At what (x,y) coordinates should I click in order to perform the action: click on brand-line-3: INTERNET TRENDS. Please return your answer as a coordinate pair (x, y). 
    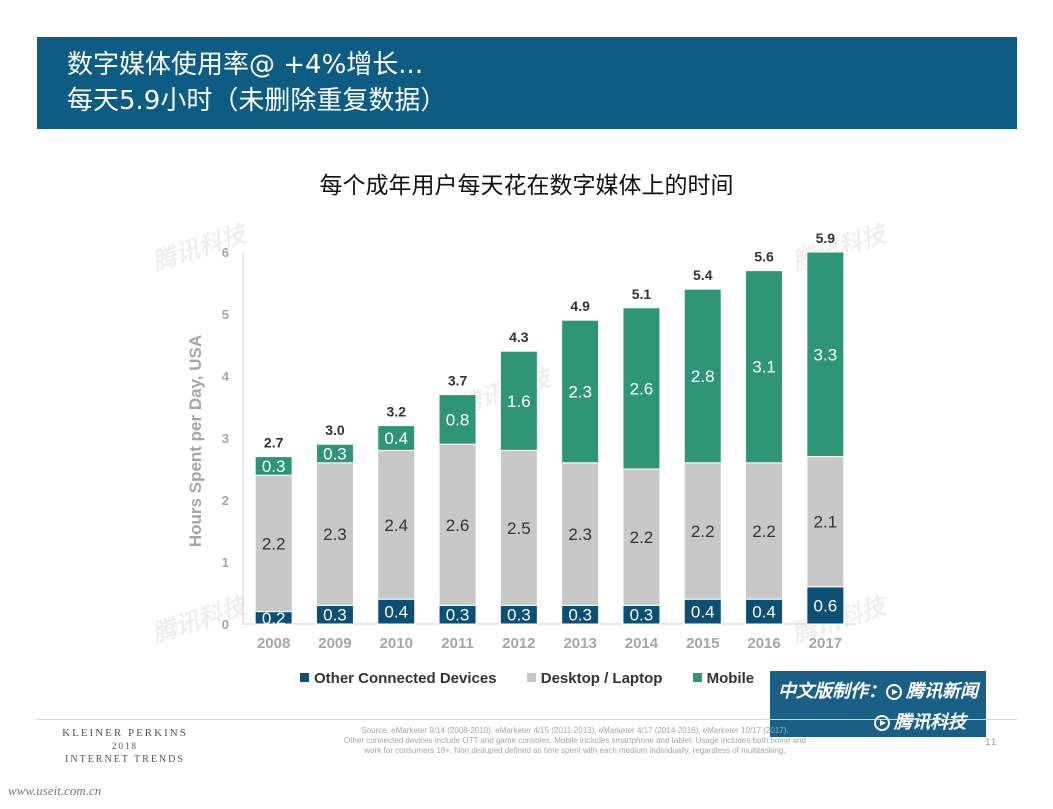
    Looking at the image, I should click on (125, 759).